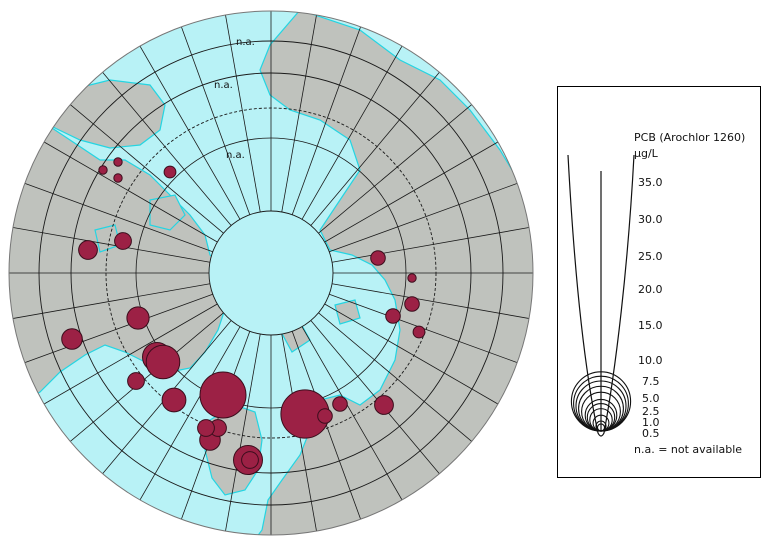 The image size is (768, 546). Describe the element at coordinates (601, 427) in the screenshot. I see `legend-circle` at that location.